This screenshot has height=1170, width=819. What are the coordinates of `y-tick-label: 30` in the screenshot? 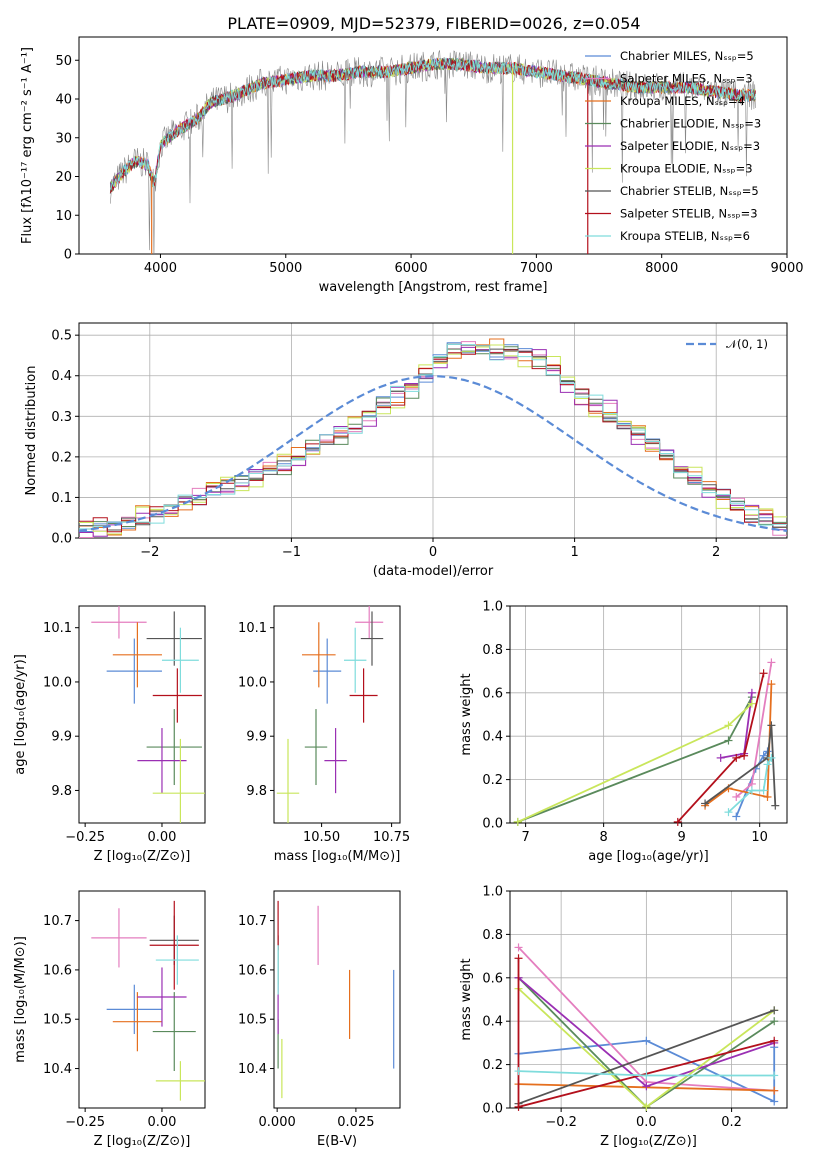 It's located at (63, 138).